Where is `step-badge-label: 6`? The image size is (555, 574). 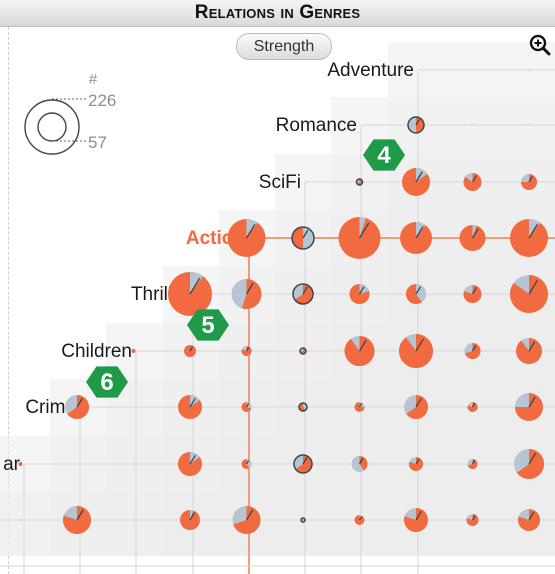 step-badge-label: 6 is located at coordinates (106, 382).